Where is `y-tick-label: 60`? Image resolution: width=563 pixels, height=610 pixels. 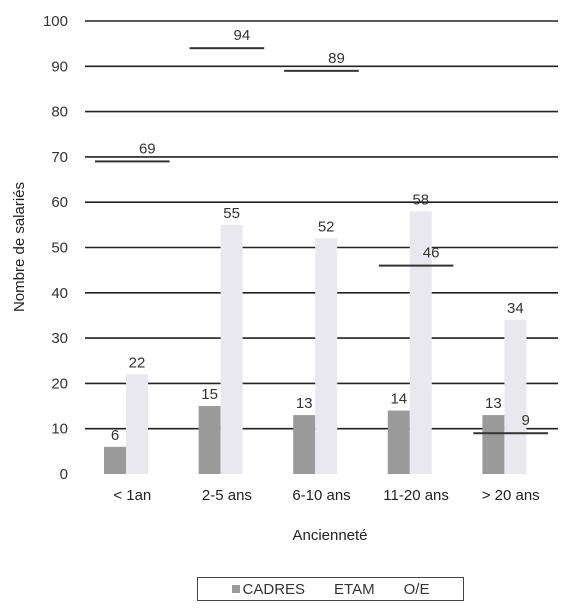 y-tick-label: 60 is located at coordinates (59, 202).